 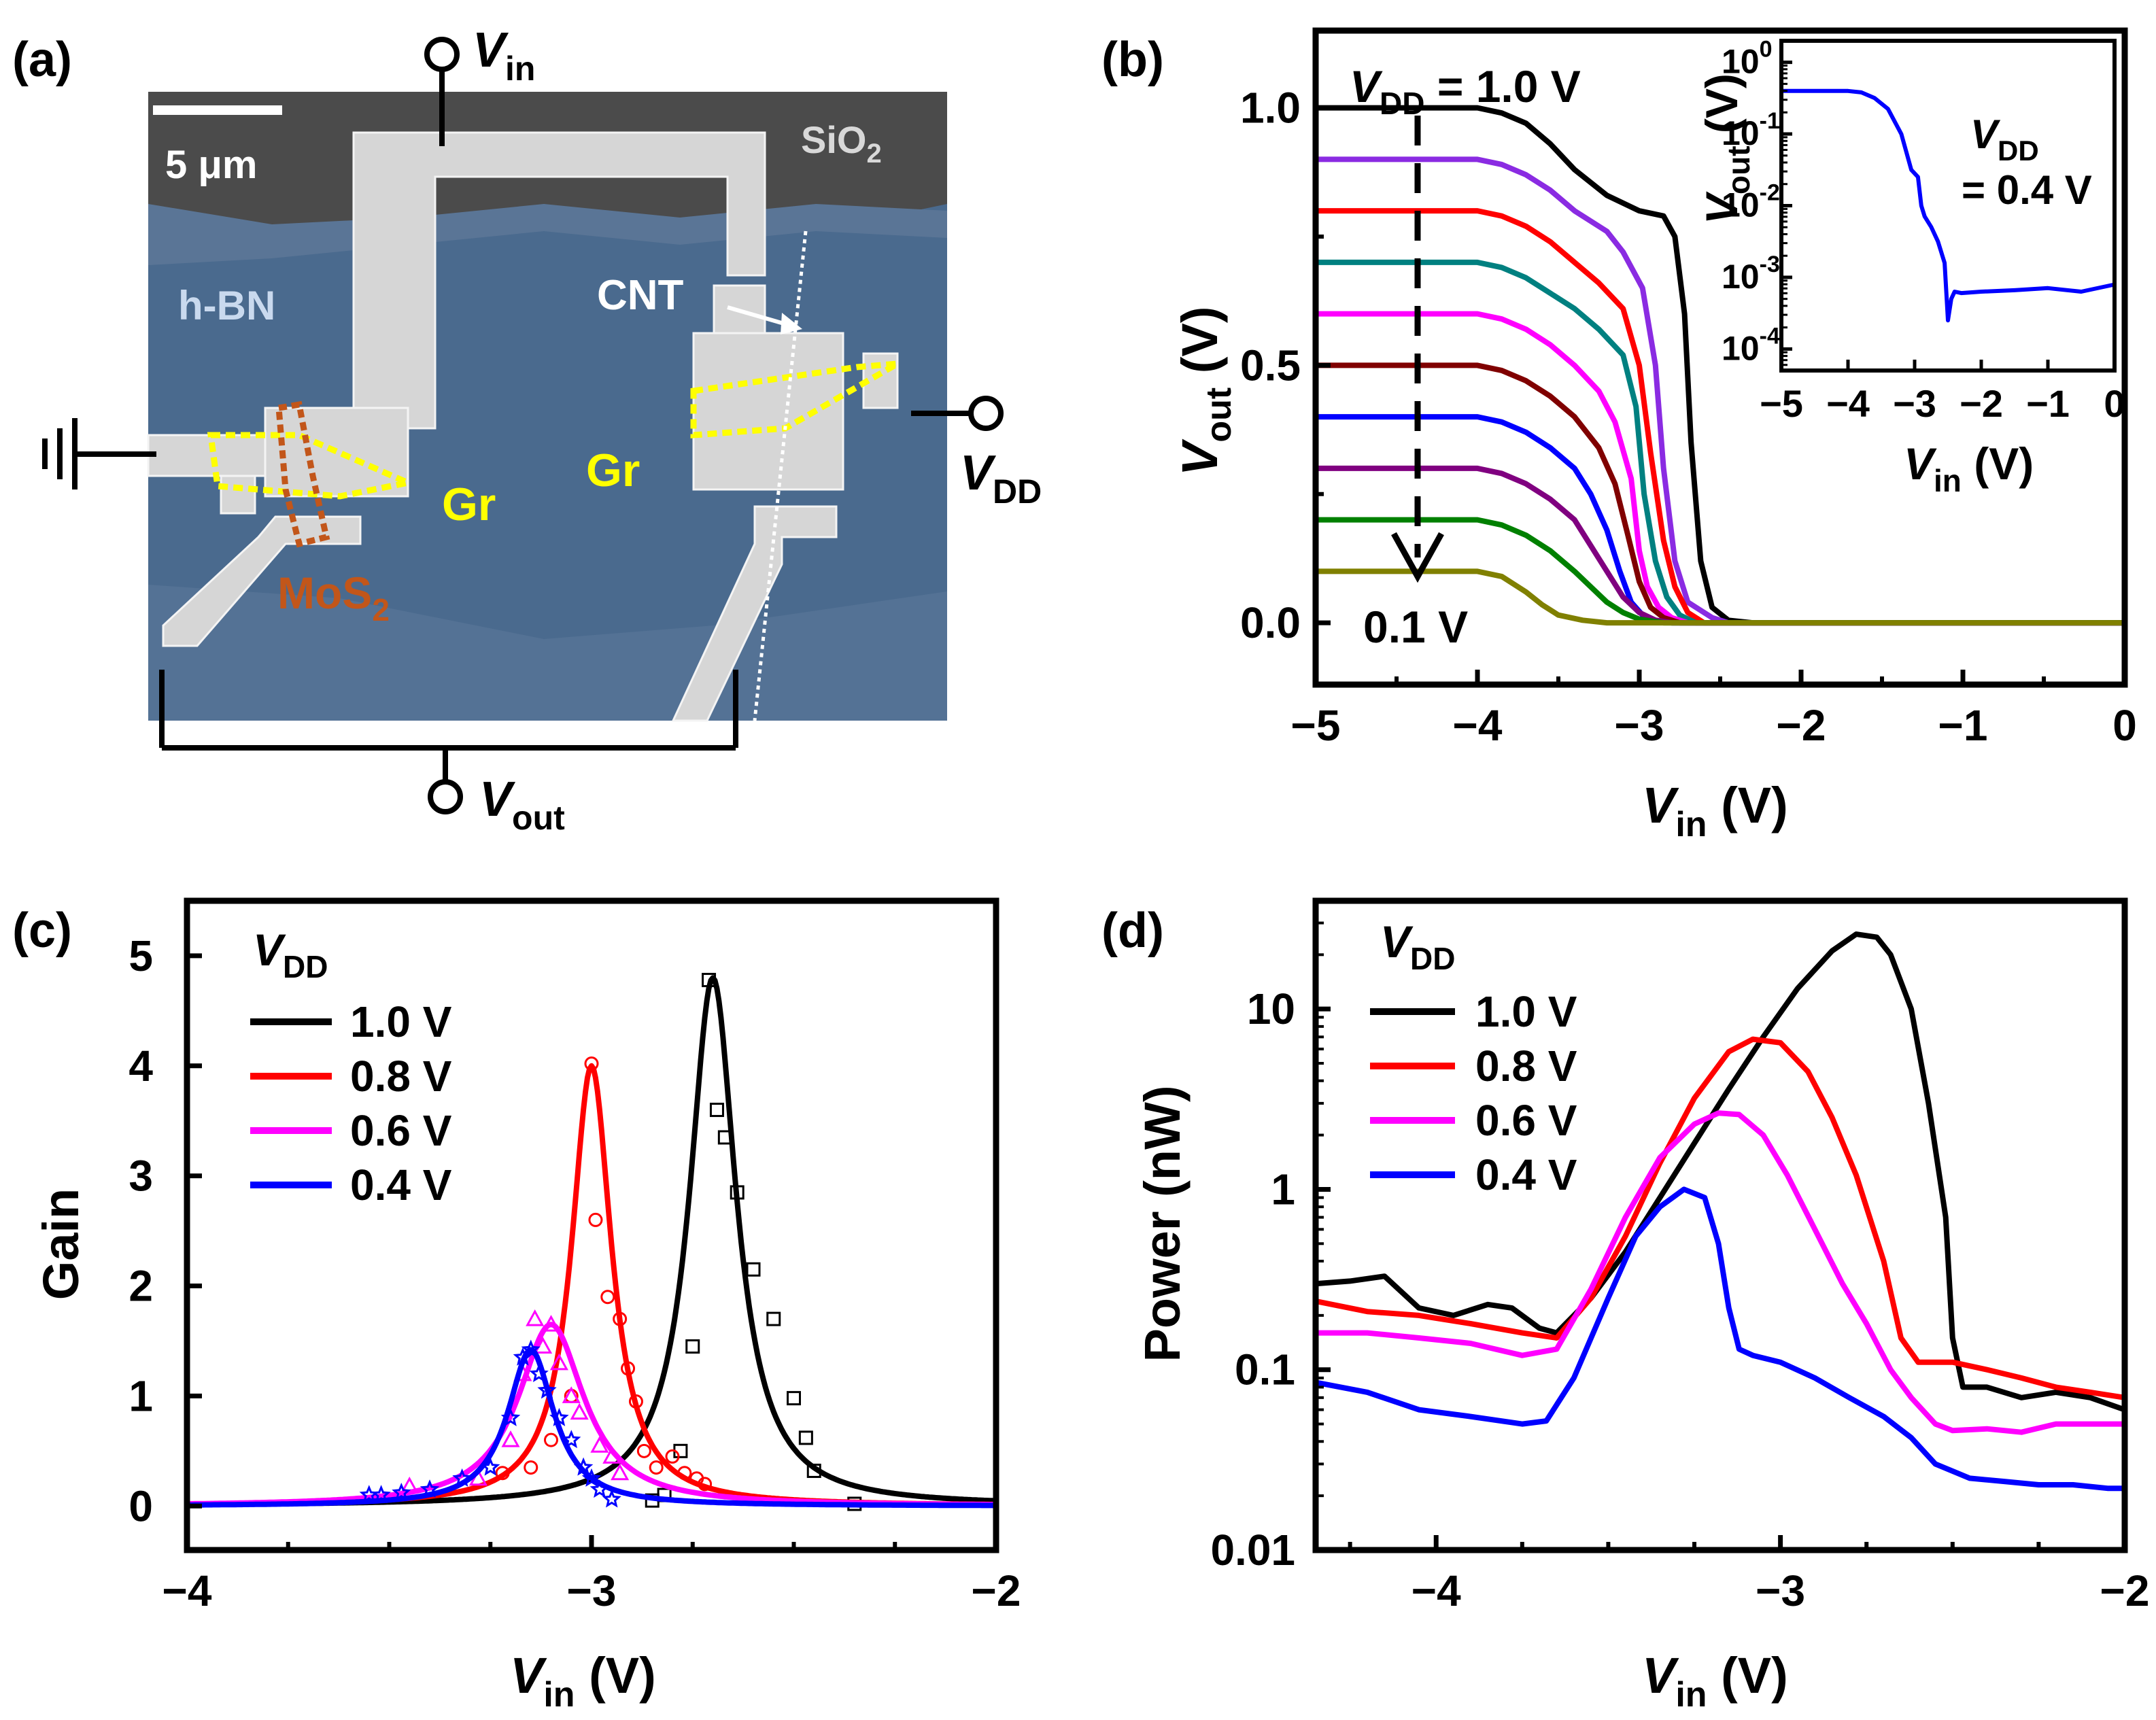 I want to click on panel-d-legend-label: 1.0 V, so click(x=1526, y=1011).